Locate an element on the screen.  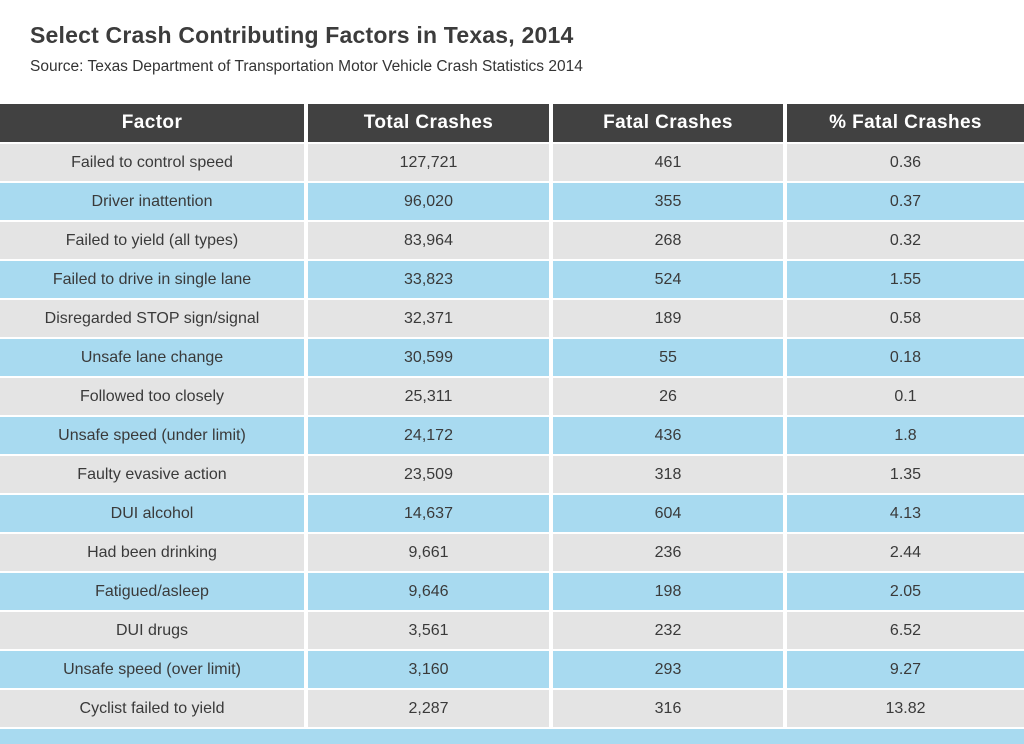
table-footer-strip is located at coordinates (512, 736).